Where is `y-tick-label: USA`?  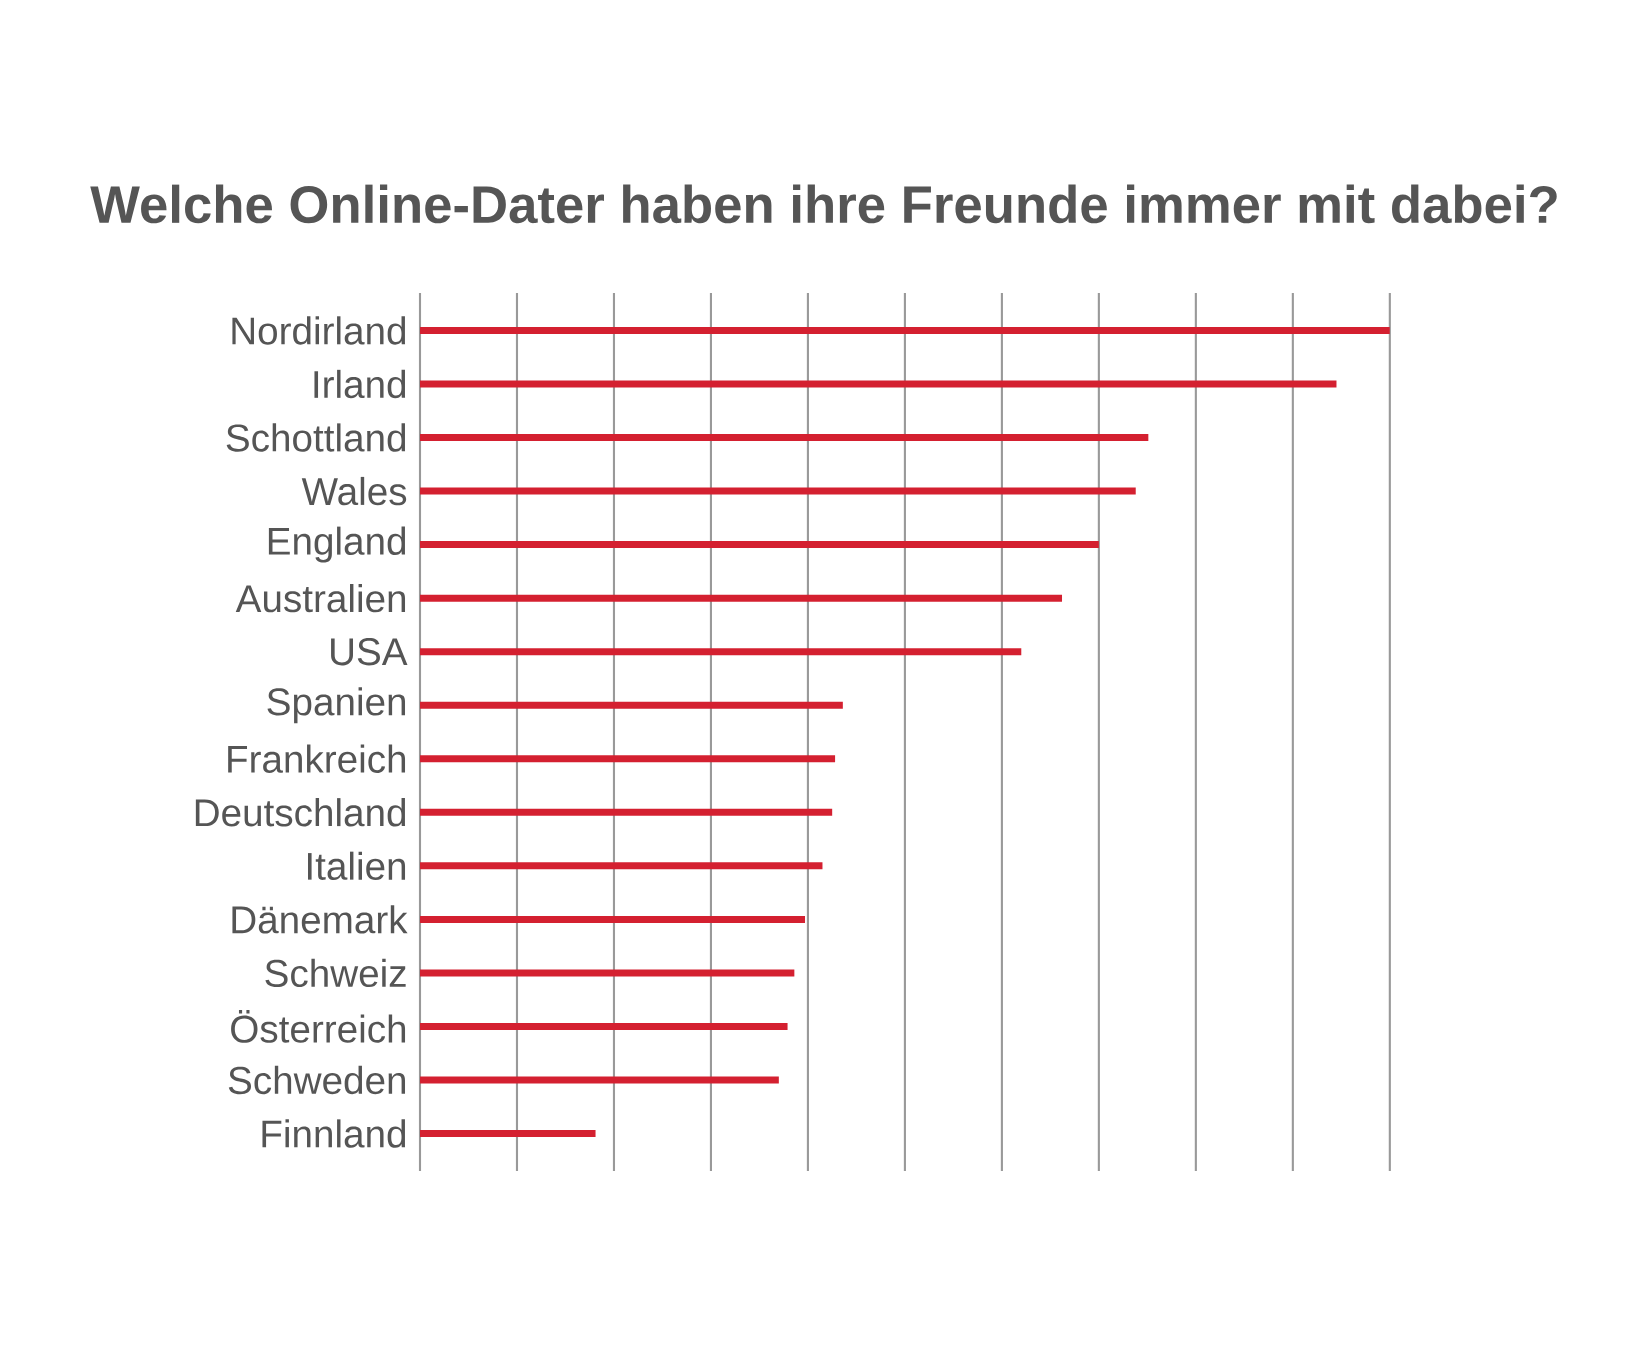 y-tick-label: USA is located at coordinates (369, 652).